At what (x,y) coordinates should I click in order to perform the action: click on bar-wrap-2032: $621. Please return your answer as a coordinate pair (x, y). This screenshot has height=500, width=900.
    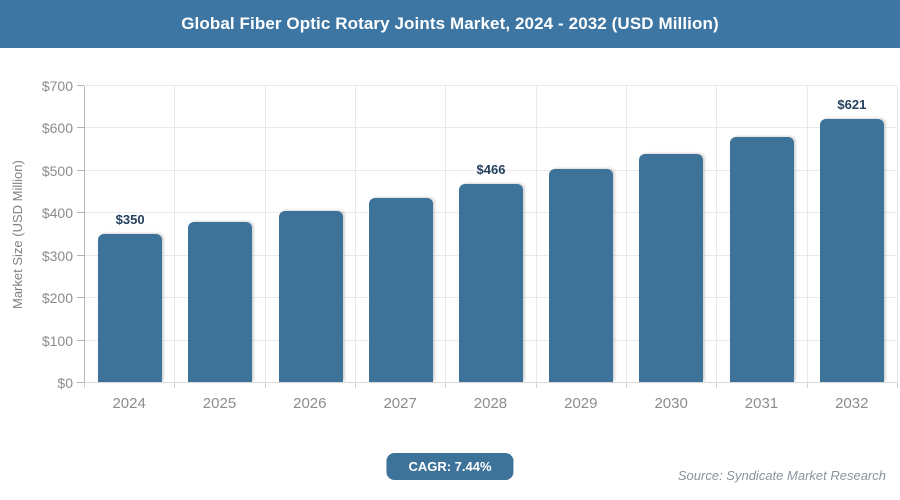
    Looking at the image, I should click on (851, 239).